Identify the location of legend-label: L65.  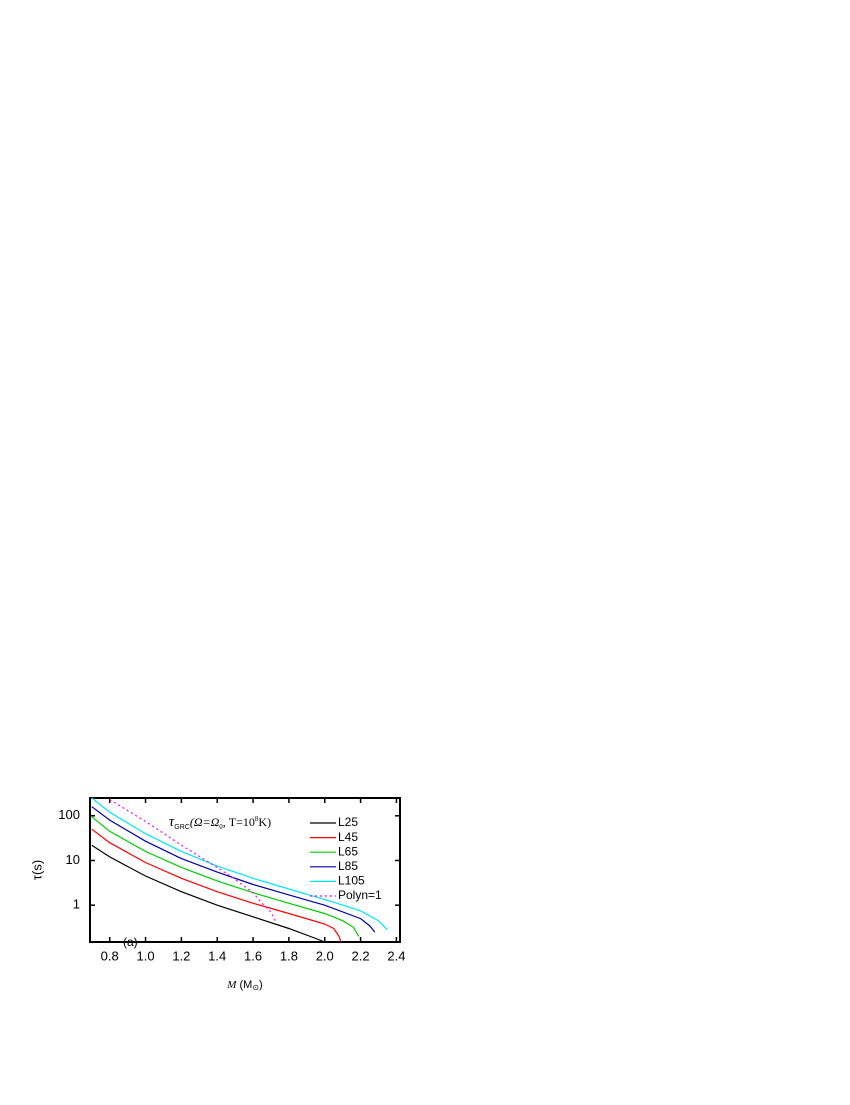
(348, 851).